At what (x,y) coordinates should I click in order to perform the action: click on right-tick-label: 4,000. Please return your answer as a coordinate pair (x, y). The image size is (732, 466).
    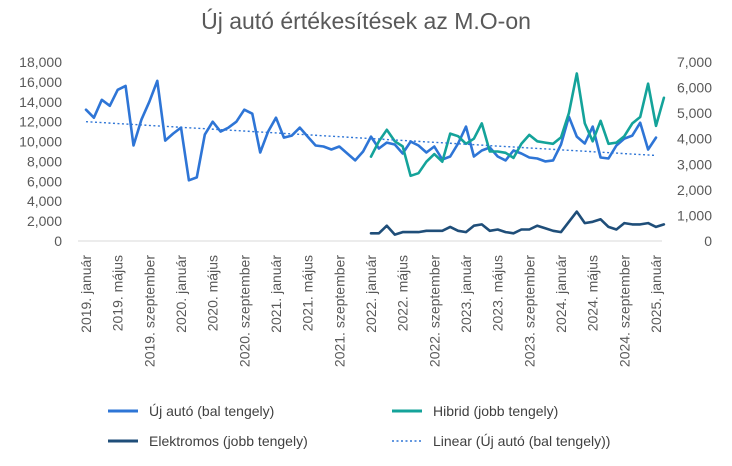
    Looking at the image, I should click on (694, 139).